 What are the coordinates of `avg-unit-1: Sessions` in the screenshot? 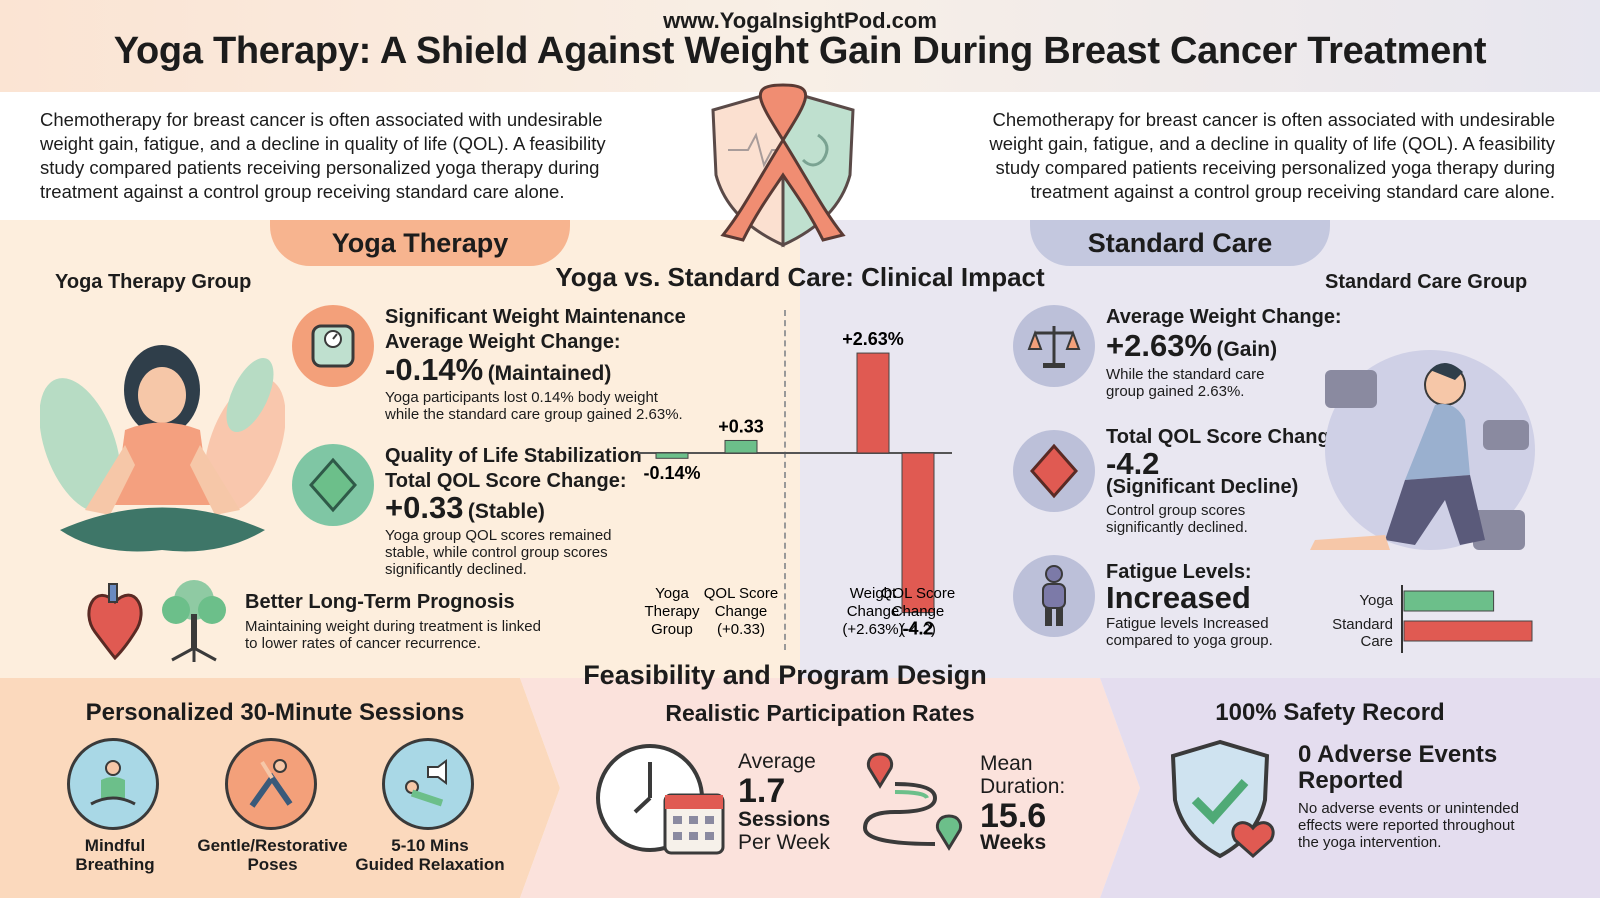 It's located at (784, 819).